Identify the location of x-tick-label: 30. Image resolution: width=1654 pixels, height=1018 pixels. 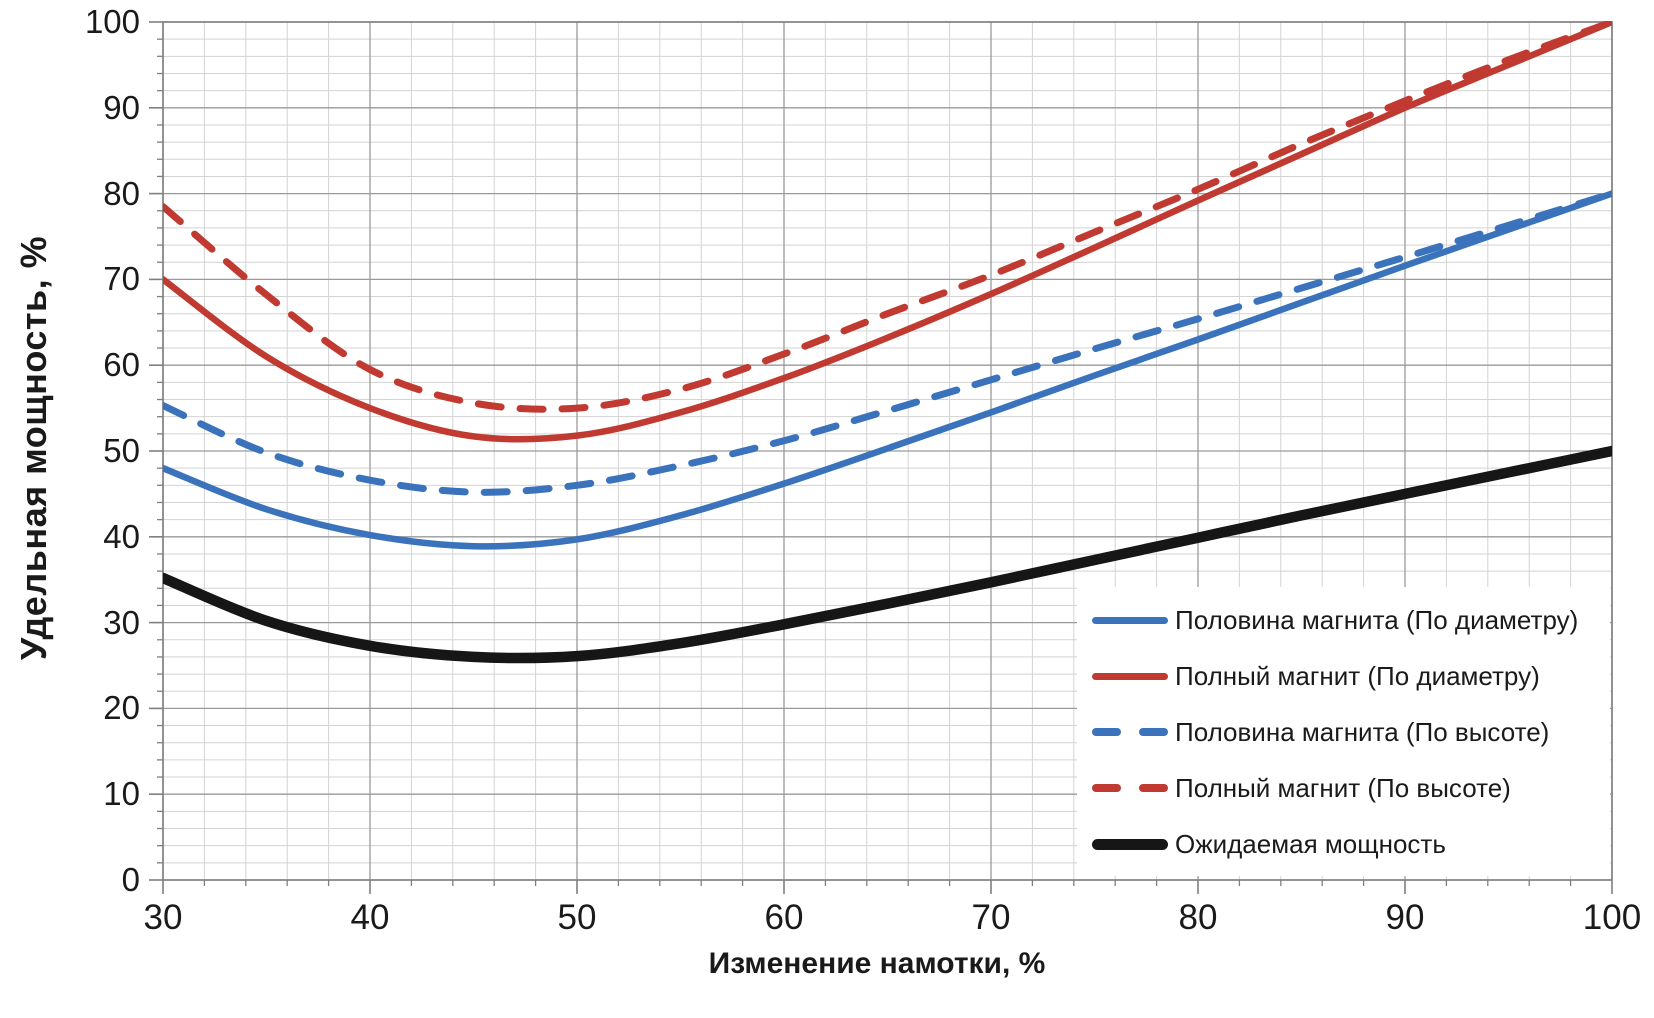
(163, 917).